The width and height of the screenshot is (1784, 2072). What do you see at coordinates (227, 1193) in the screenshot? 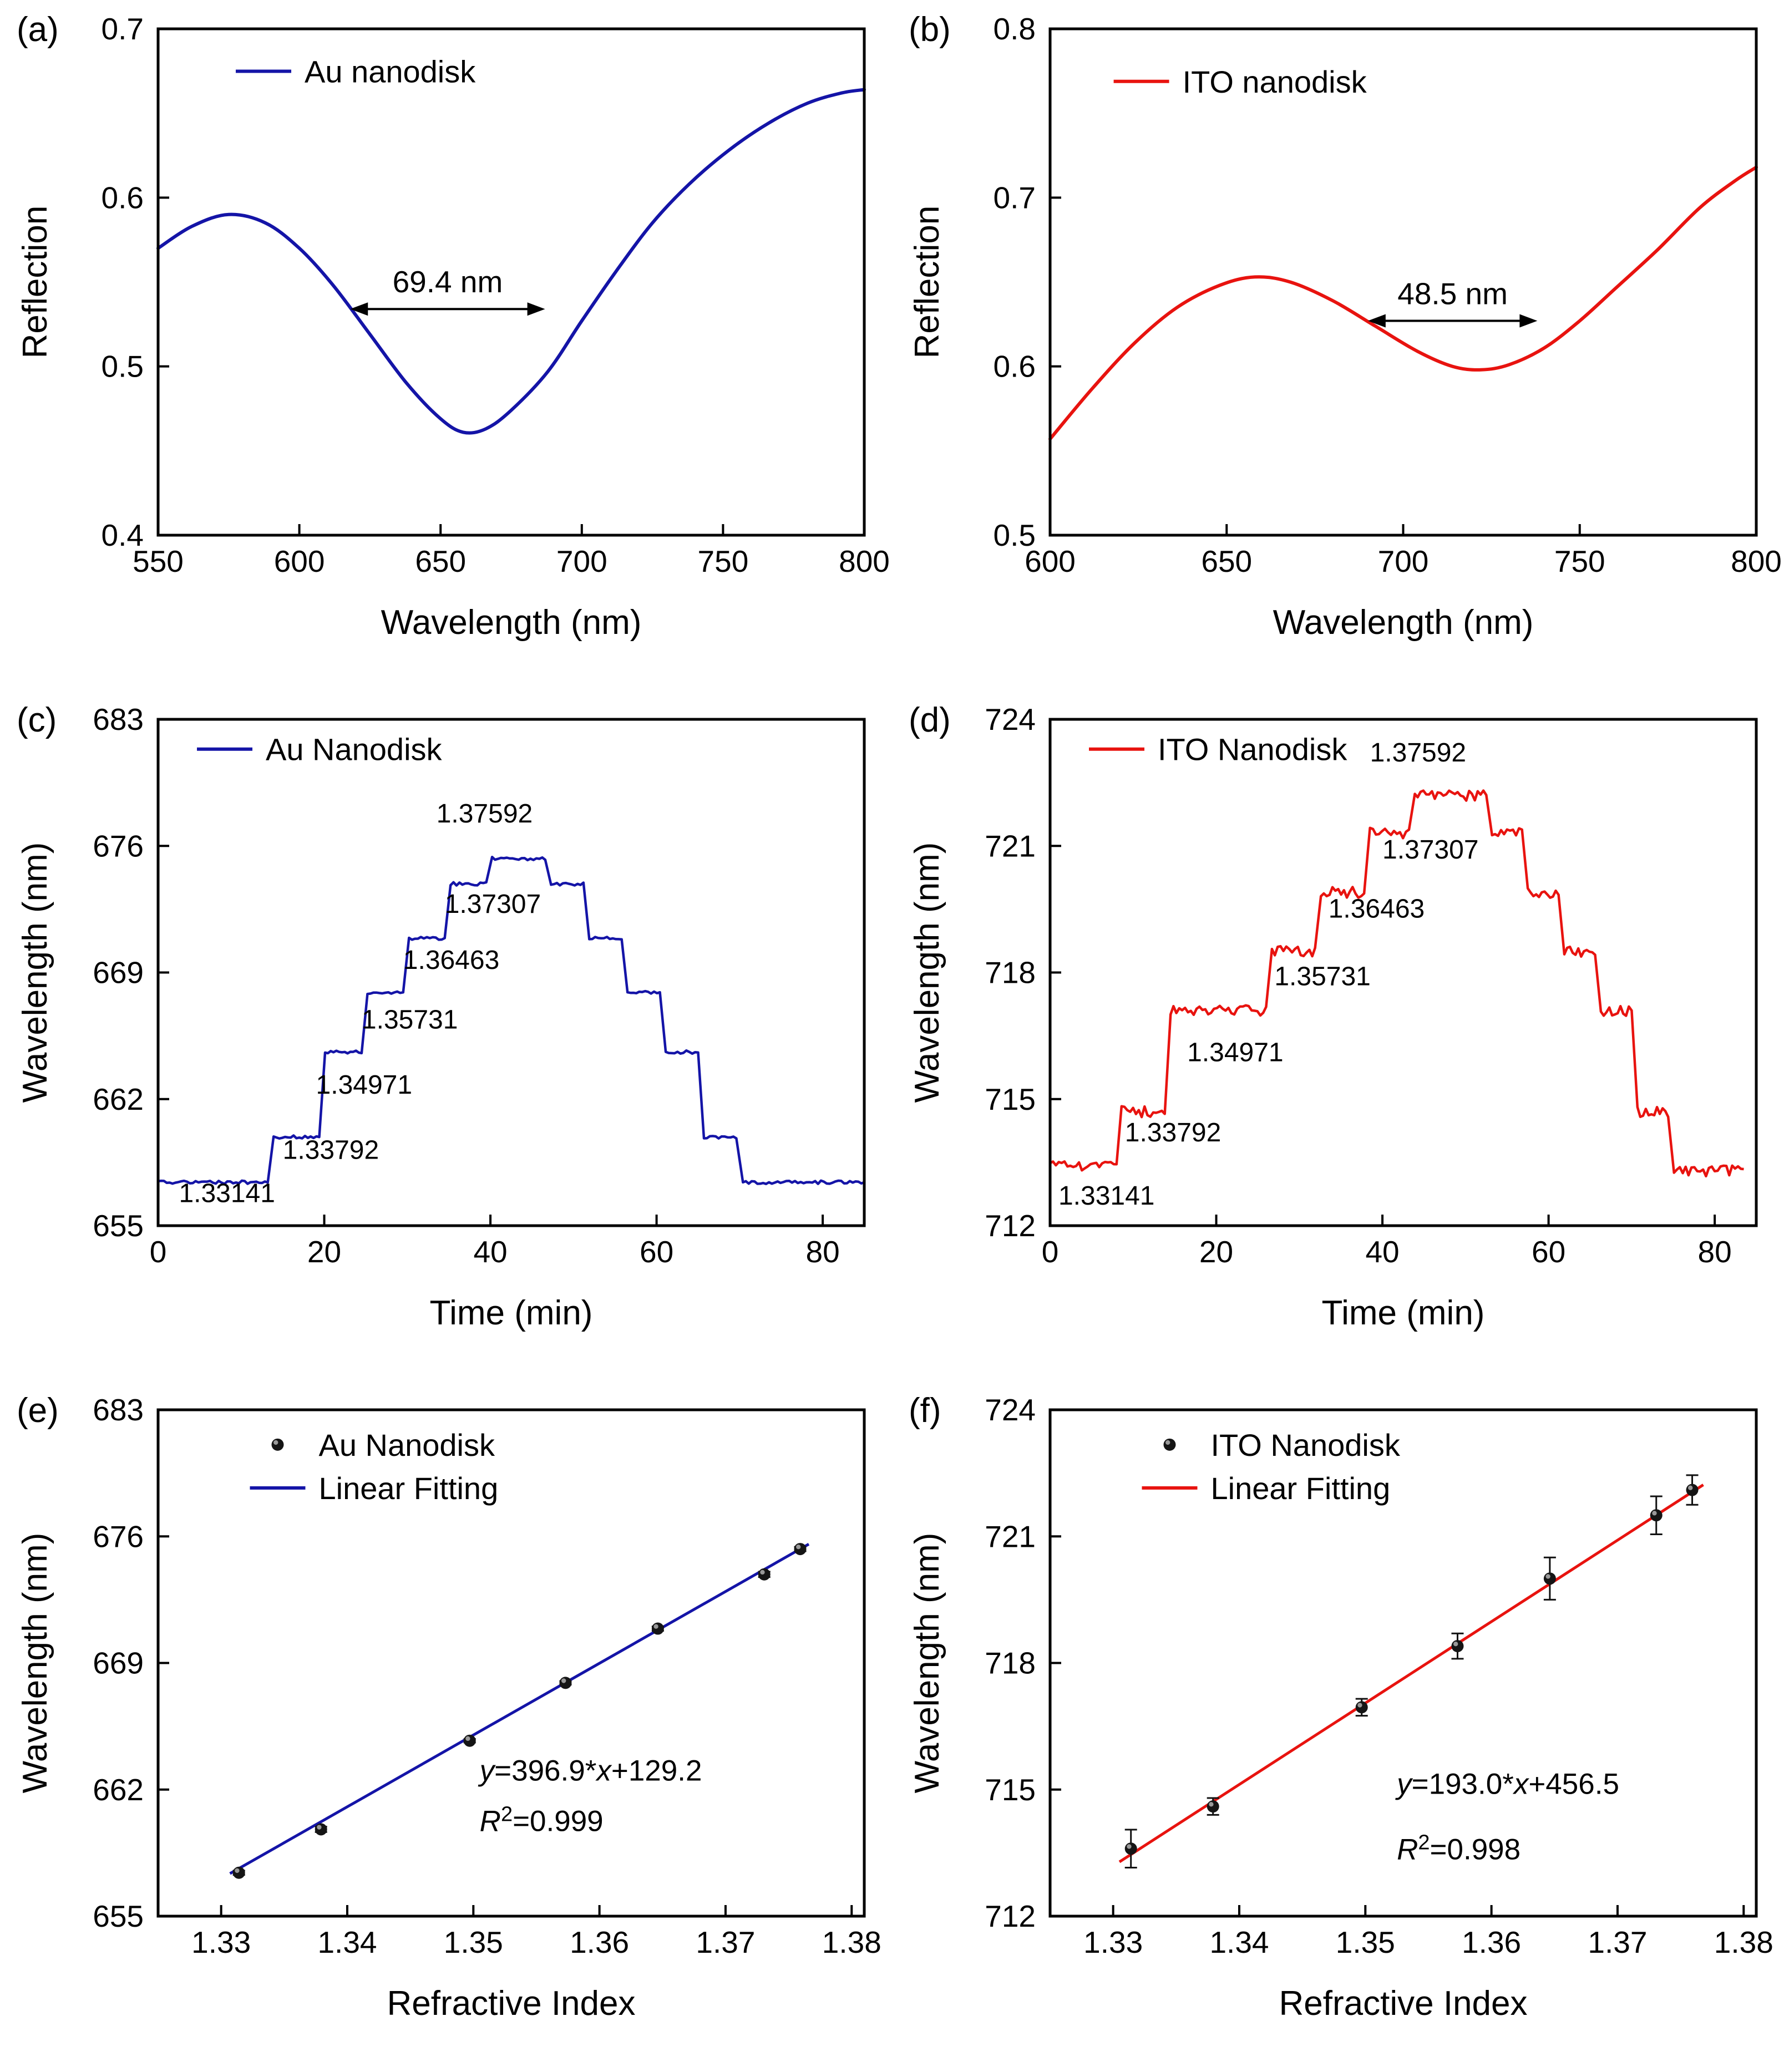
I see `svg-text: 1.33141` at bounding box center [227, 1193].